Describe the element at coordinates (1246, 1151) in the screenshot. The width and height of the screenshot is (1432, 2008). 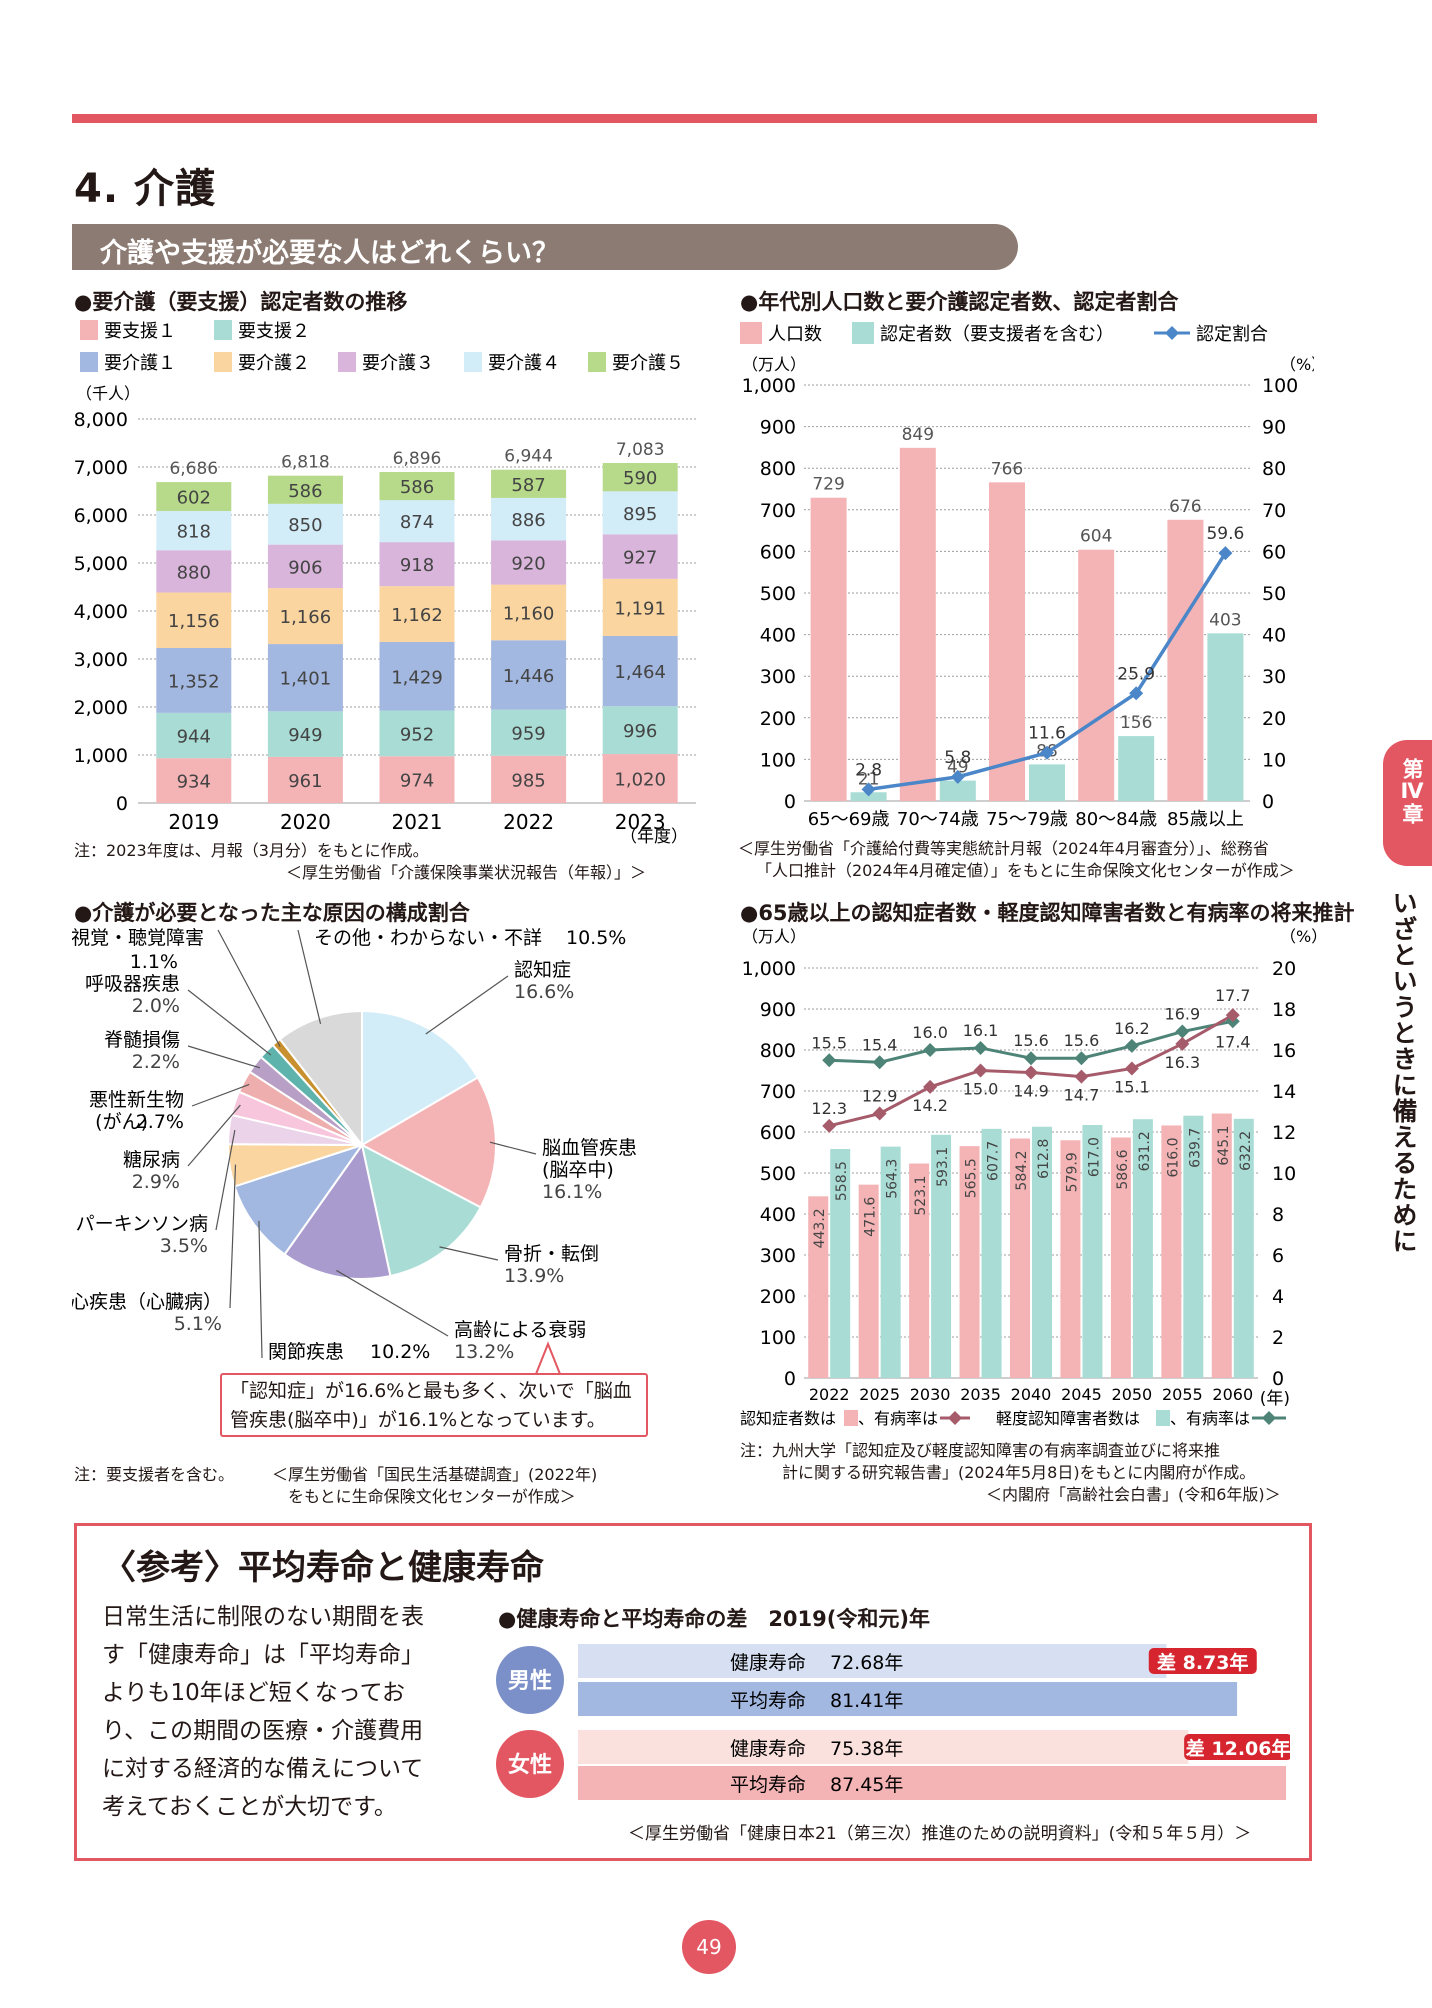
I see `mci-label: 632.2` at that location.